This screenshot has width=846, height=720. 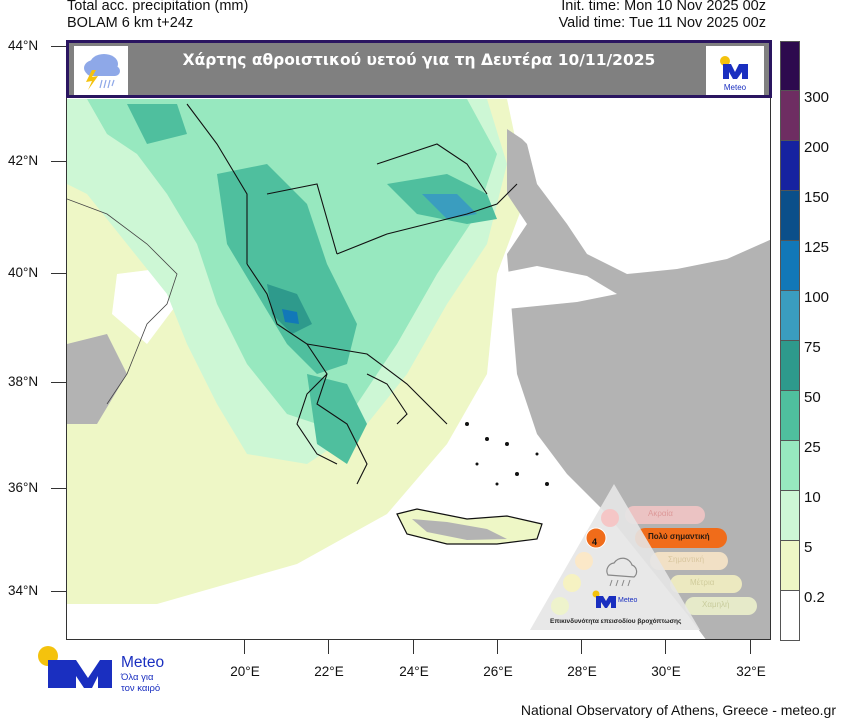 What do you see at coordinates (329, 671) in the screenshot?
I see `x-label-22e: 22°E` at bounding box center [329, 671].